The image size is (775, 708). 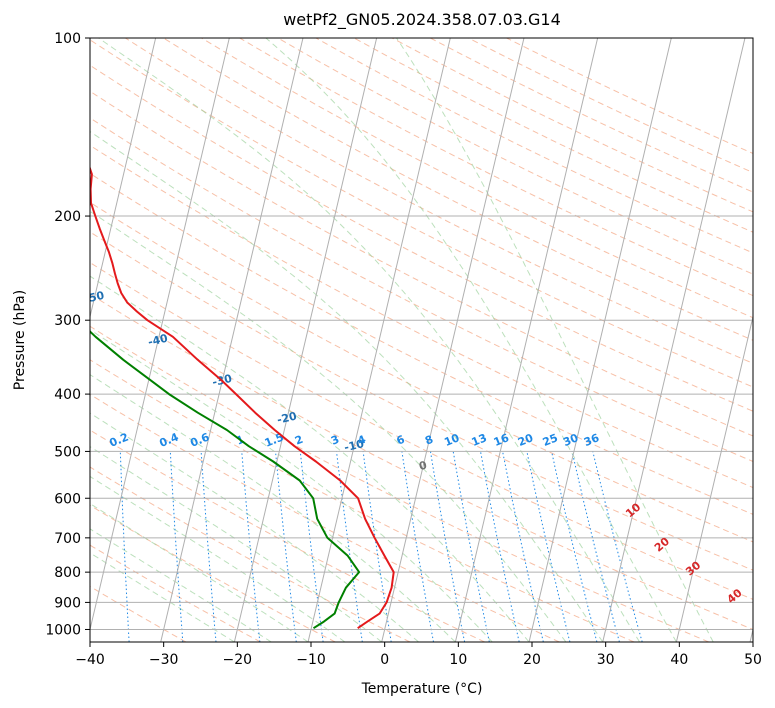 What do you see at coordinates (422, 689) in the screenshot?
I see `x-axis-label: Temperature (°C)` at bounding box center [422, 689].